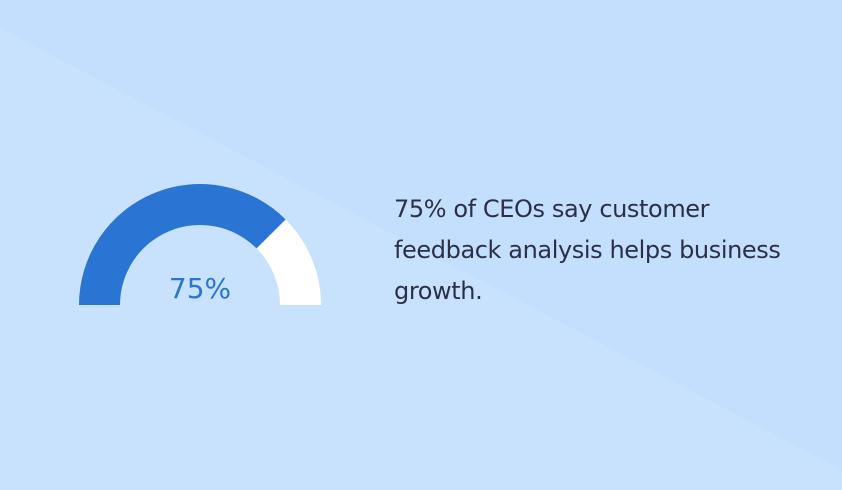 The width and height of the screenshot is (842, 490). I want to click on value-label: 75%, so click(200, 288).